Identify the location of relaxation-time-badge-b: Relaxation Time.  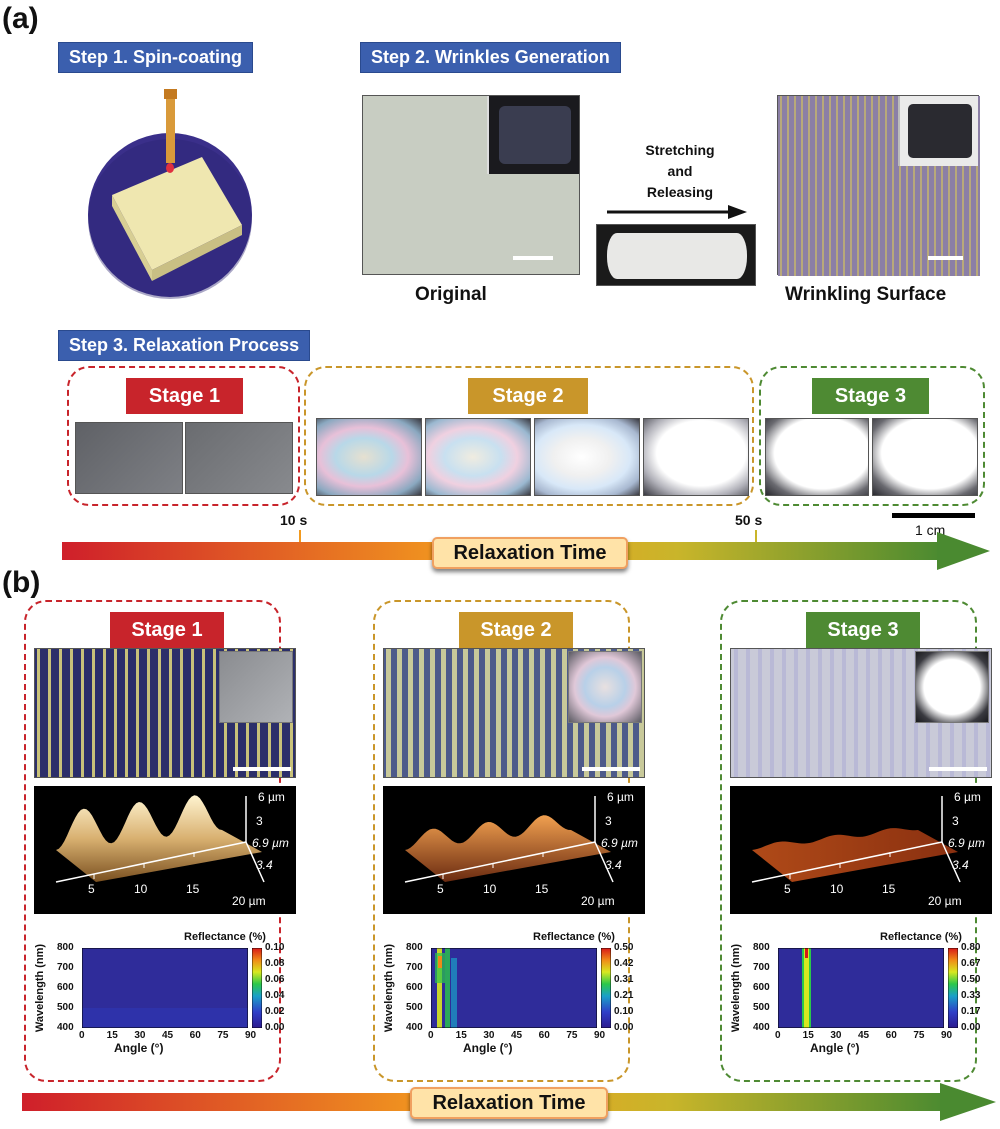
(509, 1103).